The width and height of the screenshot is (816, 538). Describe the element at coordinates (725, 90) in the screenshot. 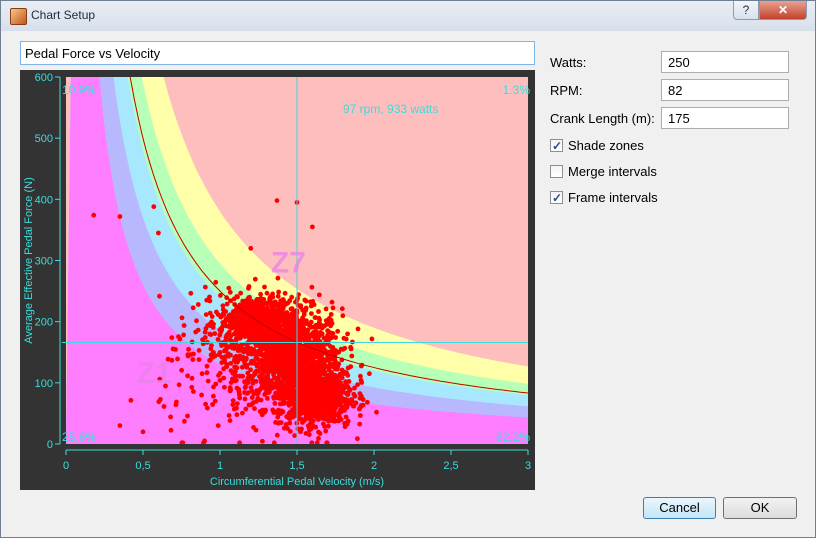

I see `rpm-input` at that location.